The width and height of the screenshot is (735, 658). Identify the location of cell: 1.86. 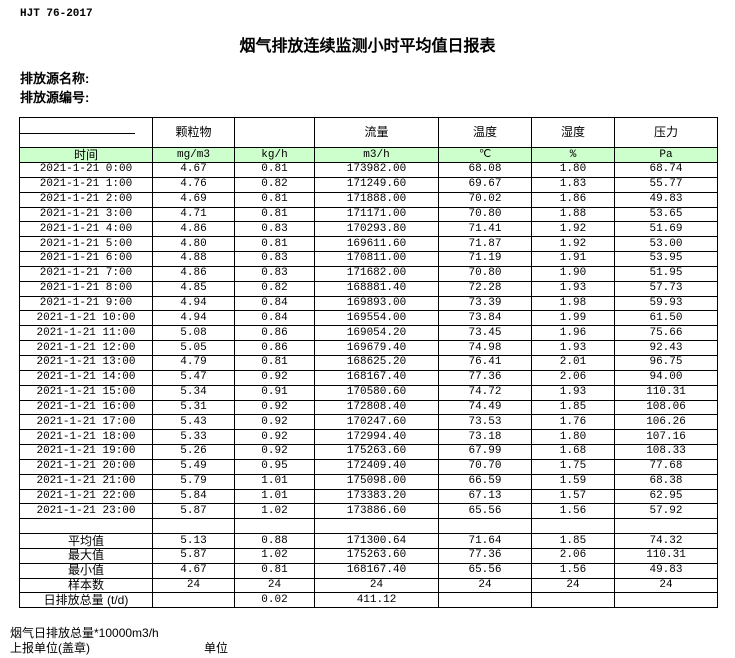
(573, 199).